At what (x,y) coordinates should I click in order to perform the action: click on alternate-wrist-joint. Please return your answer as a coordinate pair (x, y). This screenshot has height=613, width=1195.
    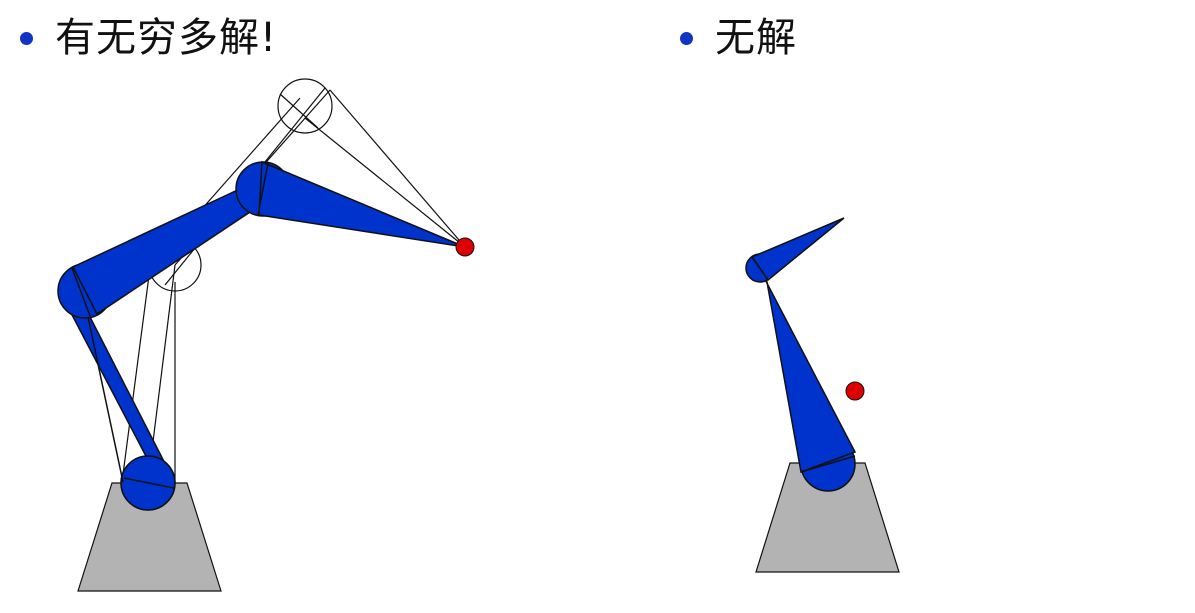
    Looking at the image, I should click on (305, 106).